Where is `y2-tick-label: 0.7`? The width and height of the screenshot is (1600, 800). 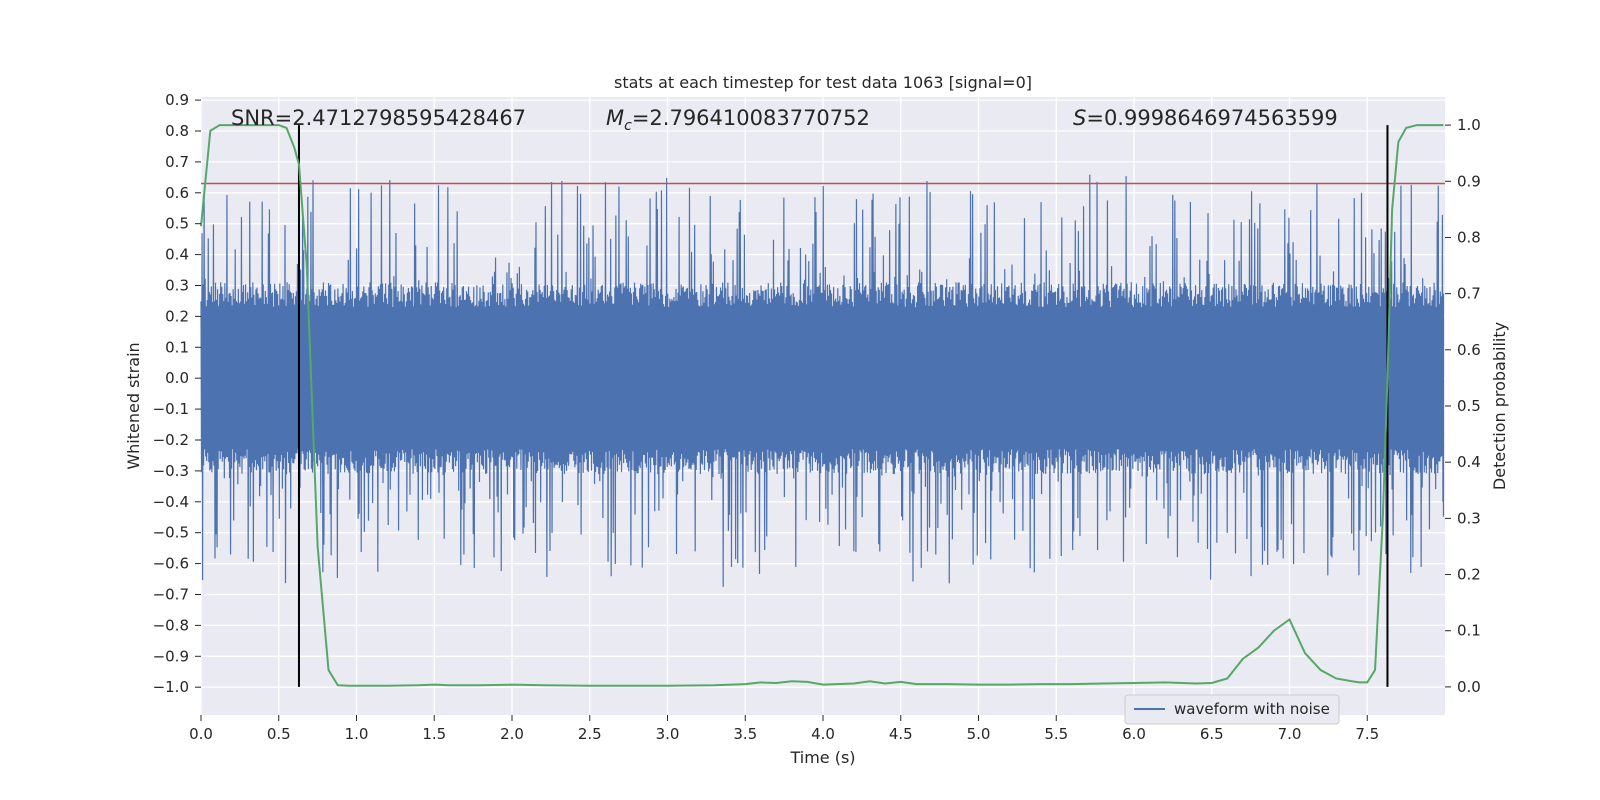 y2-tick-label: 0.7 is located at coordinates (1469, 294).